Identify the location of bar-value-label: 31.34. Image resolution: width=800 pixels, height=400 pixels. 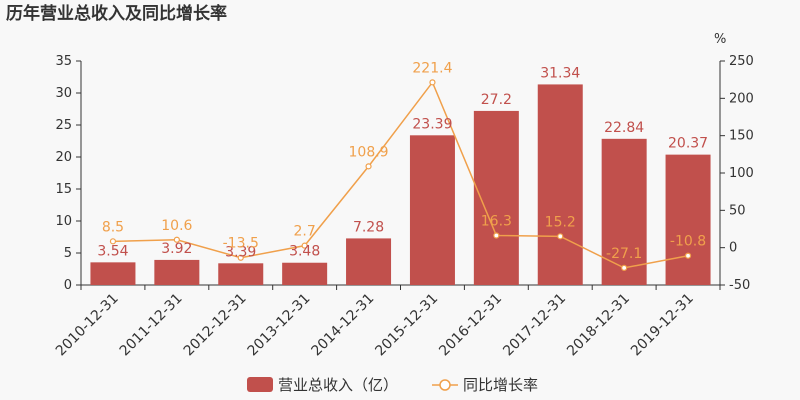
(560, 73).